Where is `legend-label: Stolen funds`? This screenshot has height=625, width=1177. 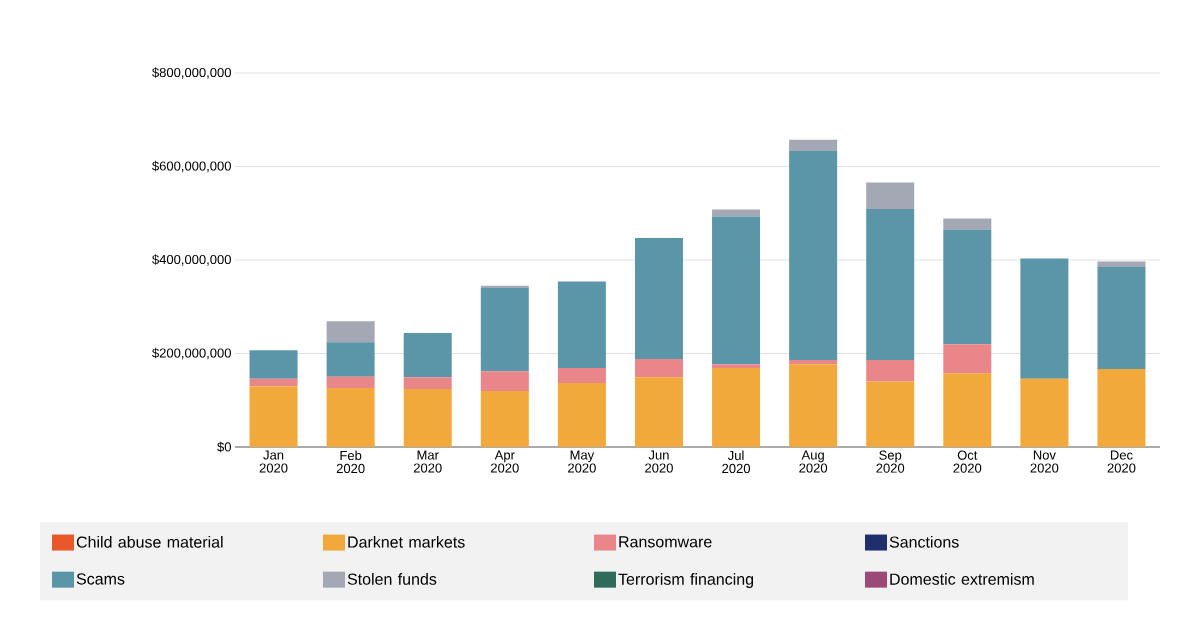 legend-label: Stolen funds is located at coordinates (392, 579).